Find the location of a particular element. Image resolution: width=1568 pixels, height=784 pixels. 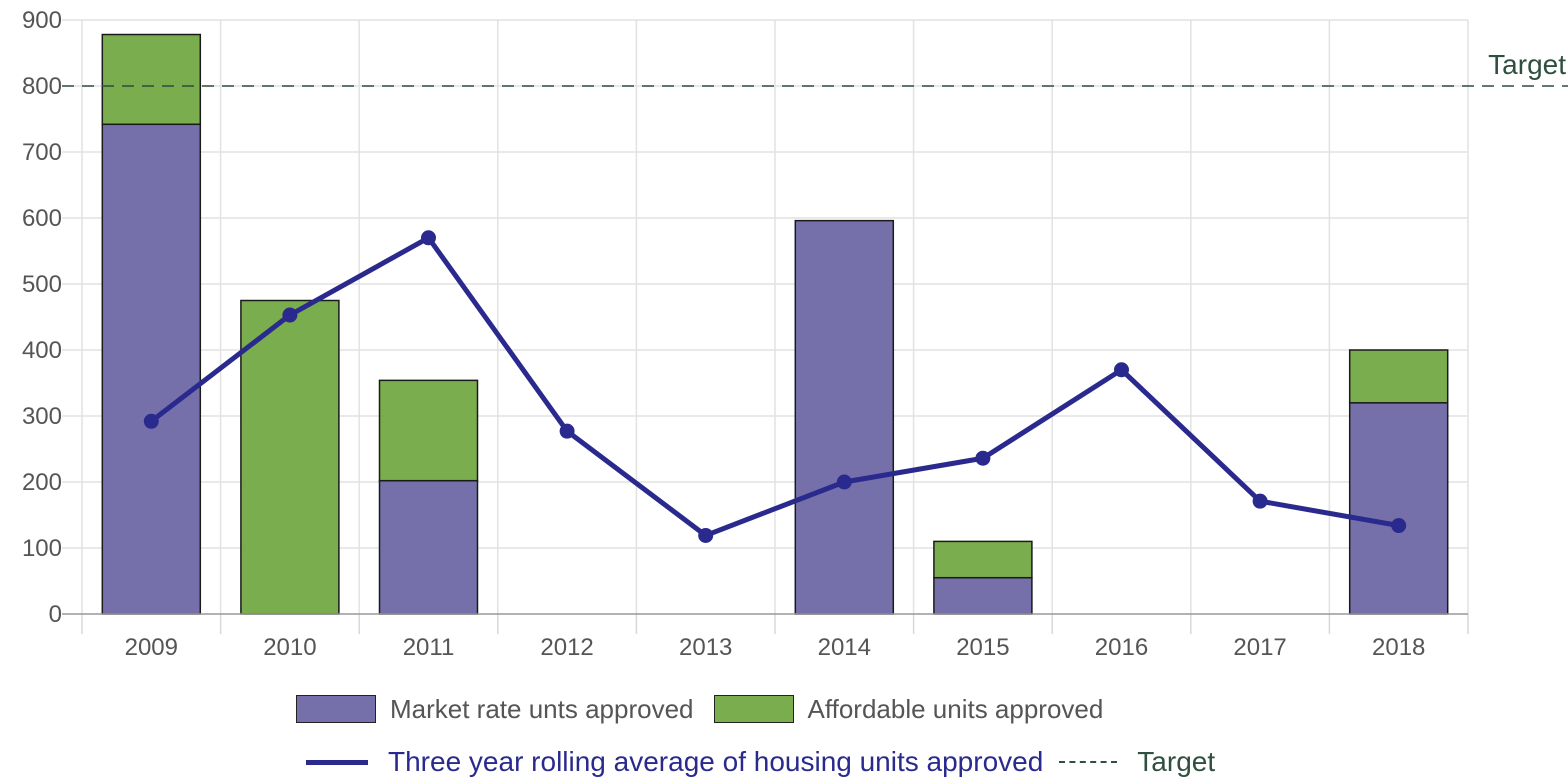

x-tick-label: 2010 is located at coordinates (289, 647).